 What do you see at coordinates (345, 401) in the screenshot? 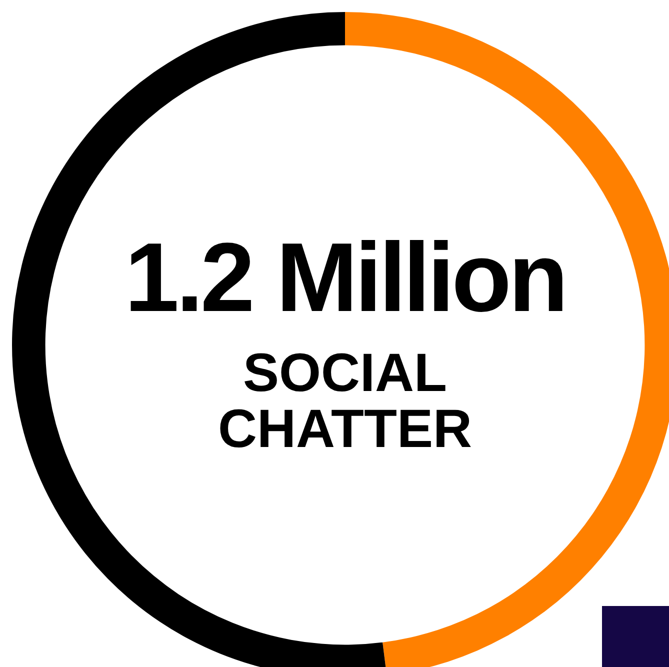
I see `text: SOCIAL CHATTER` at bounding box center [345, 401].